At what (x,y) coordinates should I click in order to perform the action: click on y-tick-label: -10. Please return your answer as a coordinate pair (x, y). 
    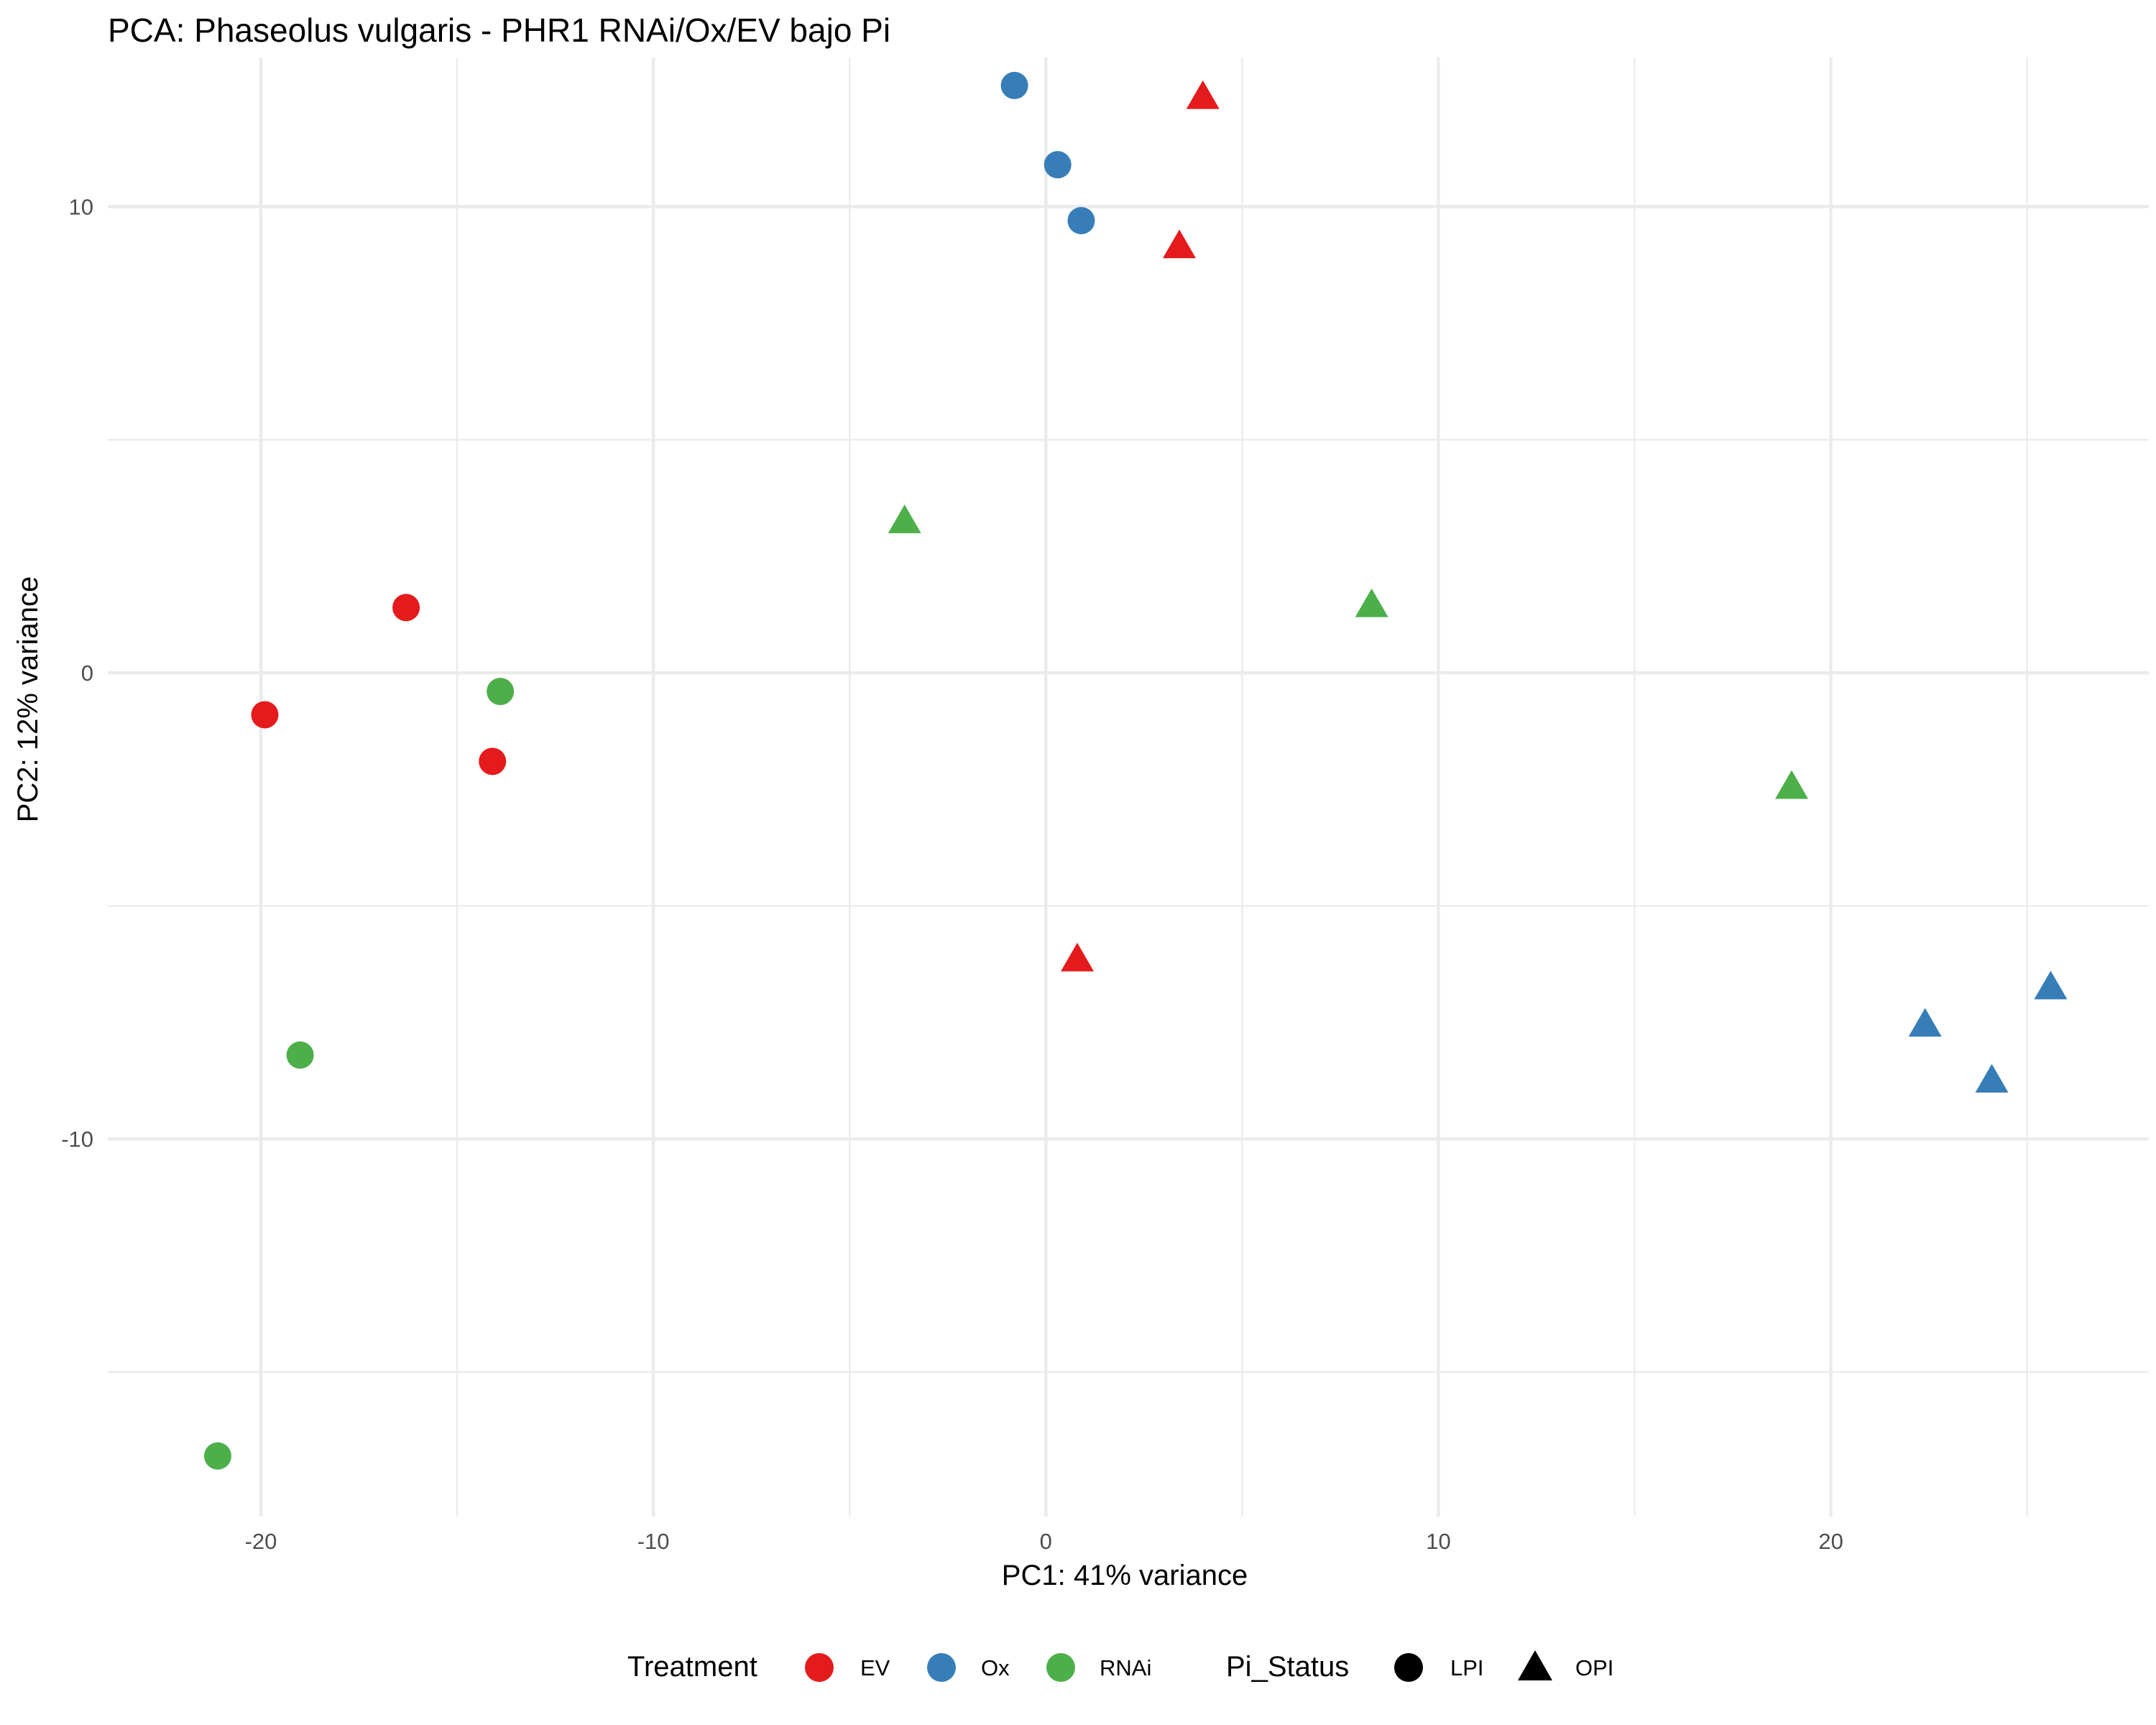
    Looking at the image, I should click on (77, 1139).